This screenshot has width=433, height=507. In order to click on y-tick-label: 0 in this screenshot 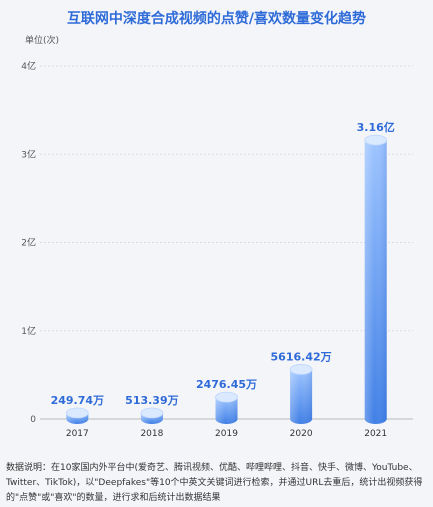, I will do `click(33, 420)`.